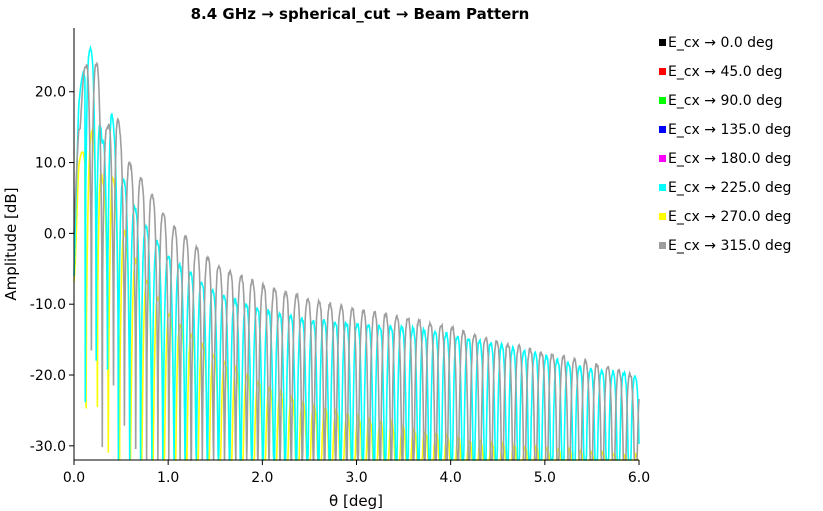  Describe the element at coordinates (545, 478) in the screenshot. I see `x-tick-label: 5.0` at that location.